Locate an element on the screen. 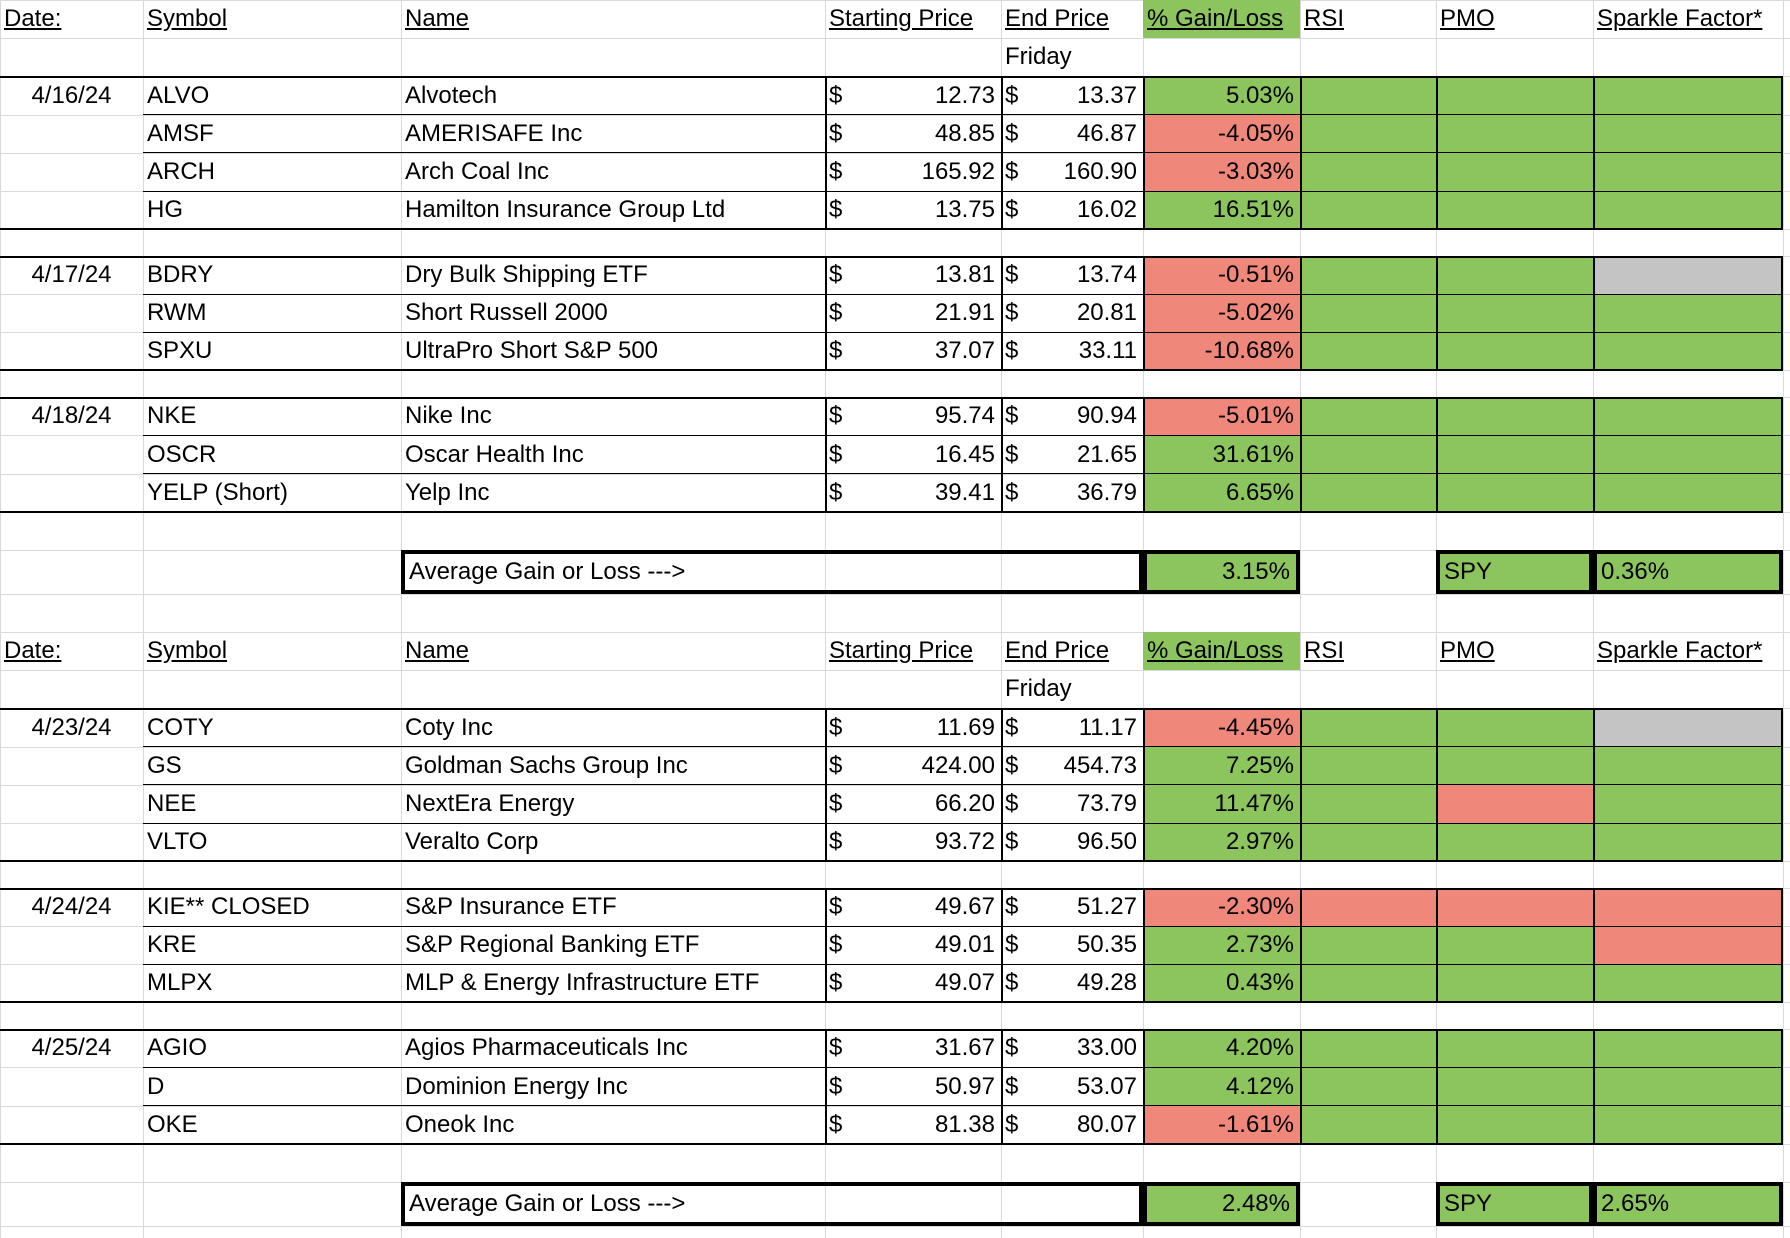  end-price-cell: 90.94 is located at coordinates (1106, 415).